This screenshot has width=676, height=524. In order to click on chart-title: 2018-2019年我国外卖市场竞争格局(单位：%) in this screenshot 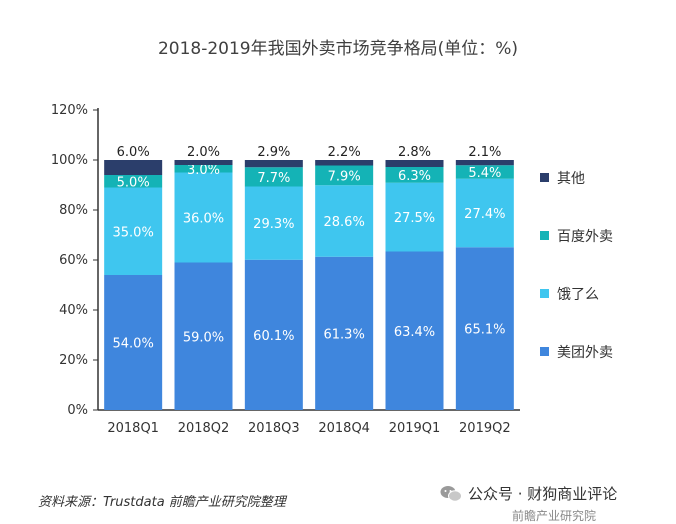, I will do `click(338, 49)`.